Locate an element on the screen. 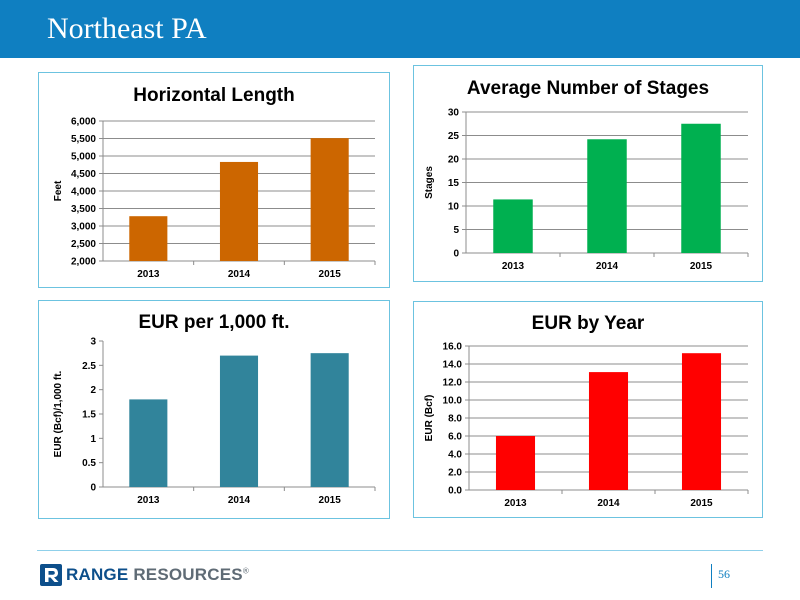  chart-title: EUR by Year is located at coordinates (588, 323).